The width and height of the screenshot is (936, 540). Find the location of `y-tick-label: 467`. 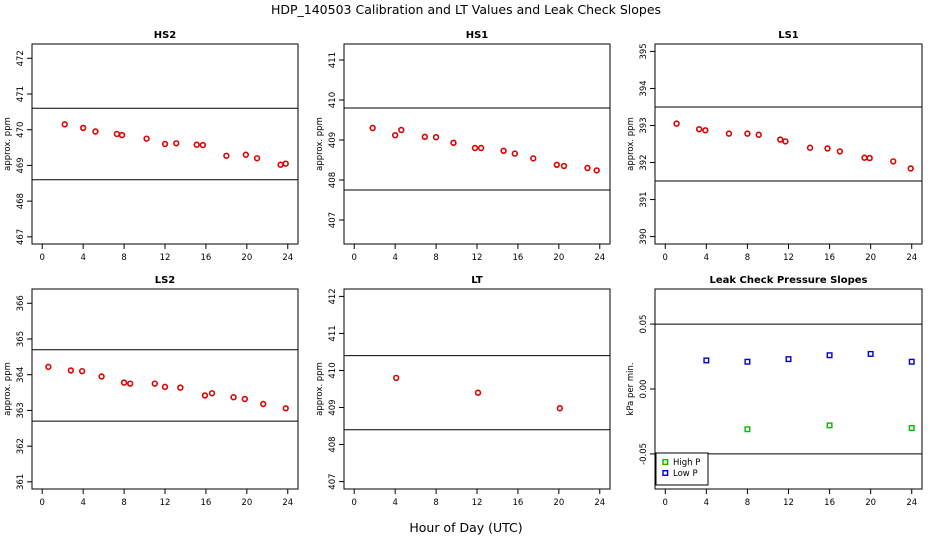

y-tick-label: 467 is located at coordinates (21, 237).